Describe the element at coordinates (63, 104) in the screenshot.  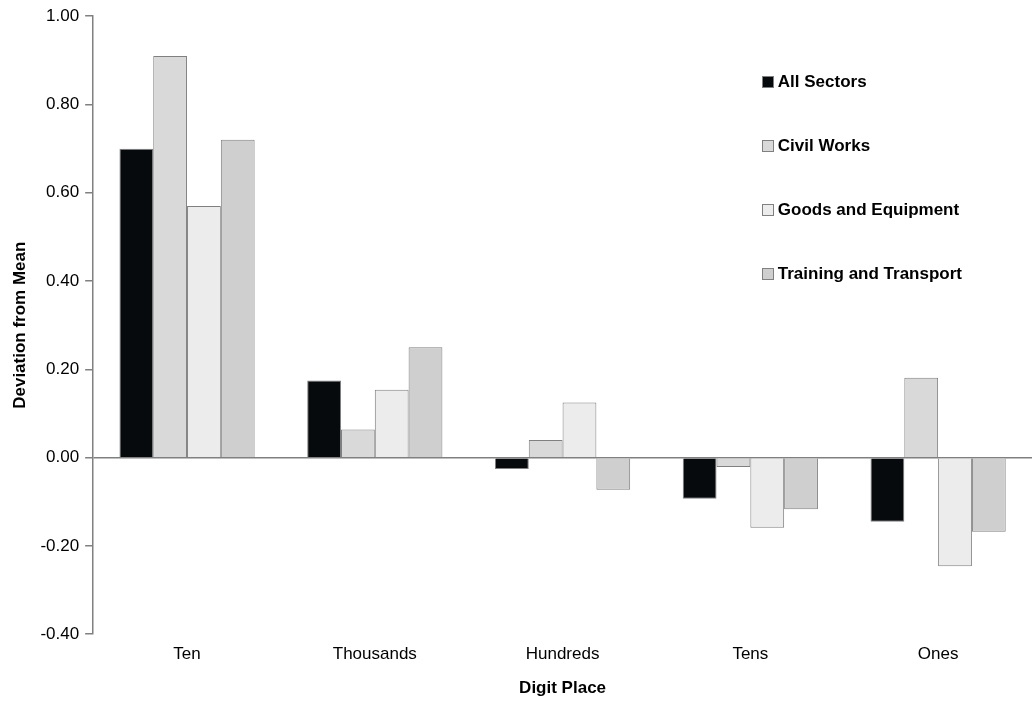
I see `y-tick-label: 0.80` at that location.